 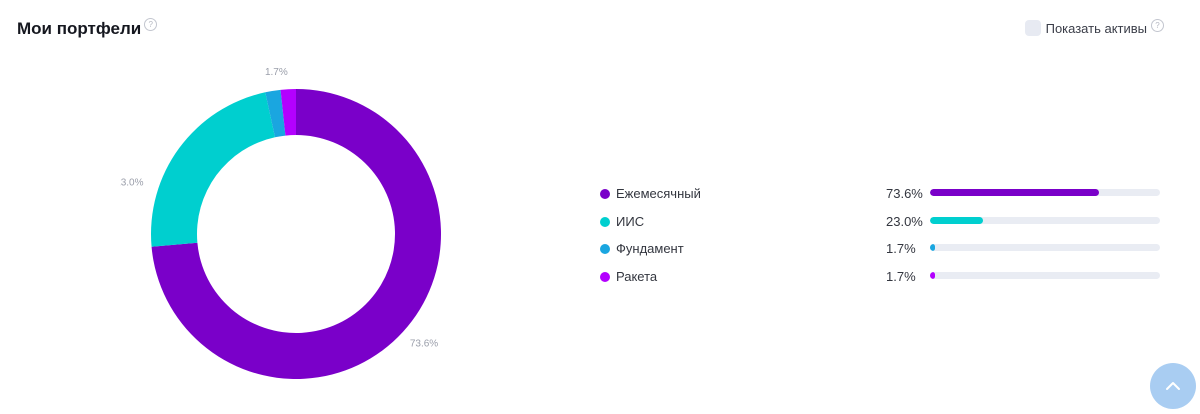 I want to click on legend-label: Фундамент, so click(x=650, y=248).